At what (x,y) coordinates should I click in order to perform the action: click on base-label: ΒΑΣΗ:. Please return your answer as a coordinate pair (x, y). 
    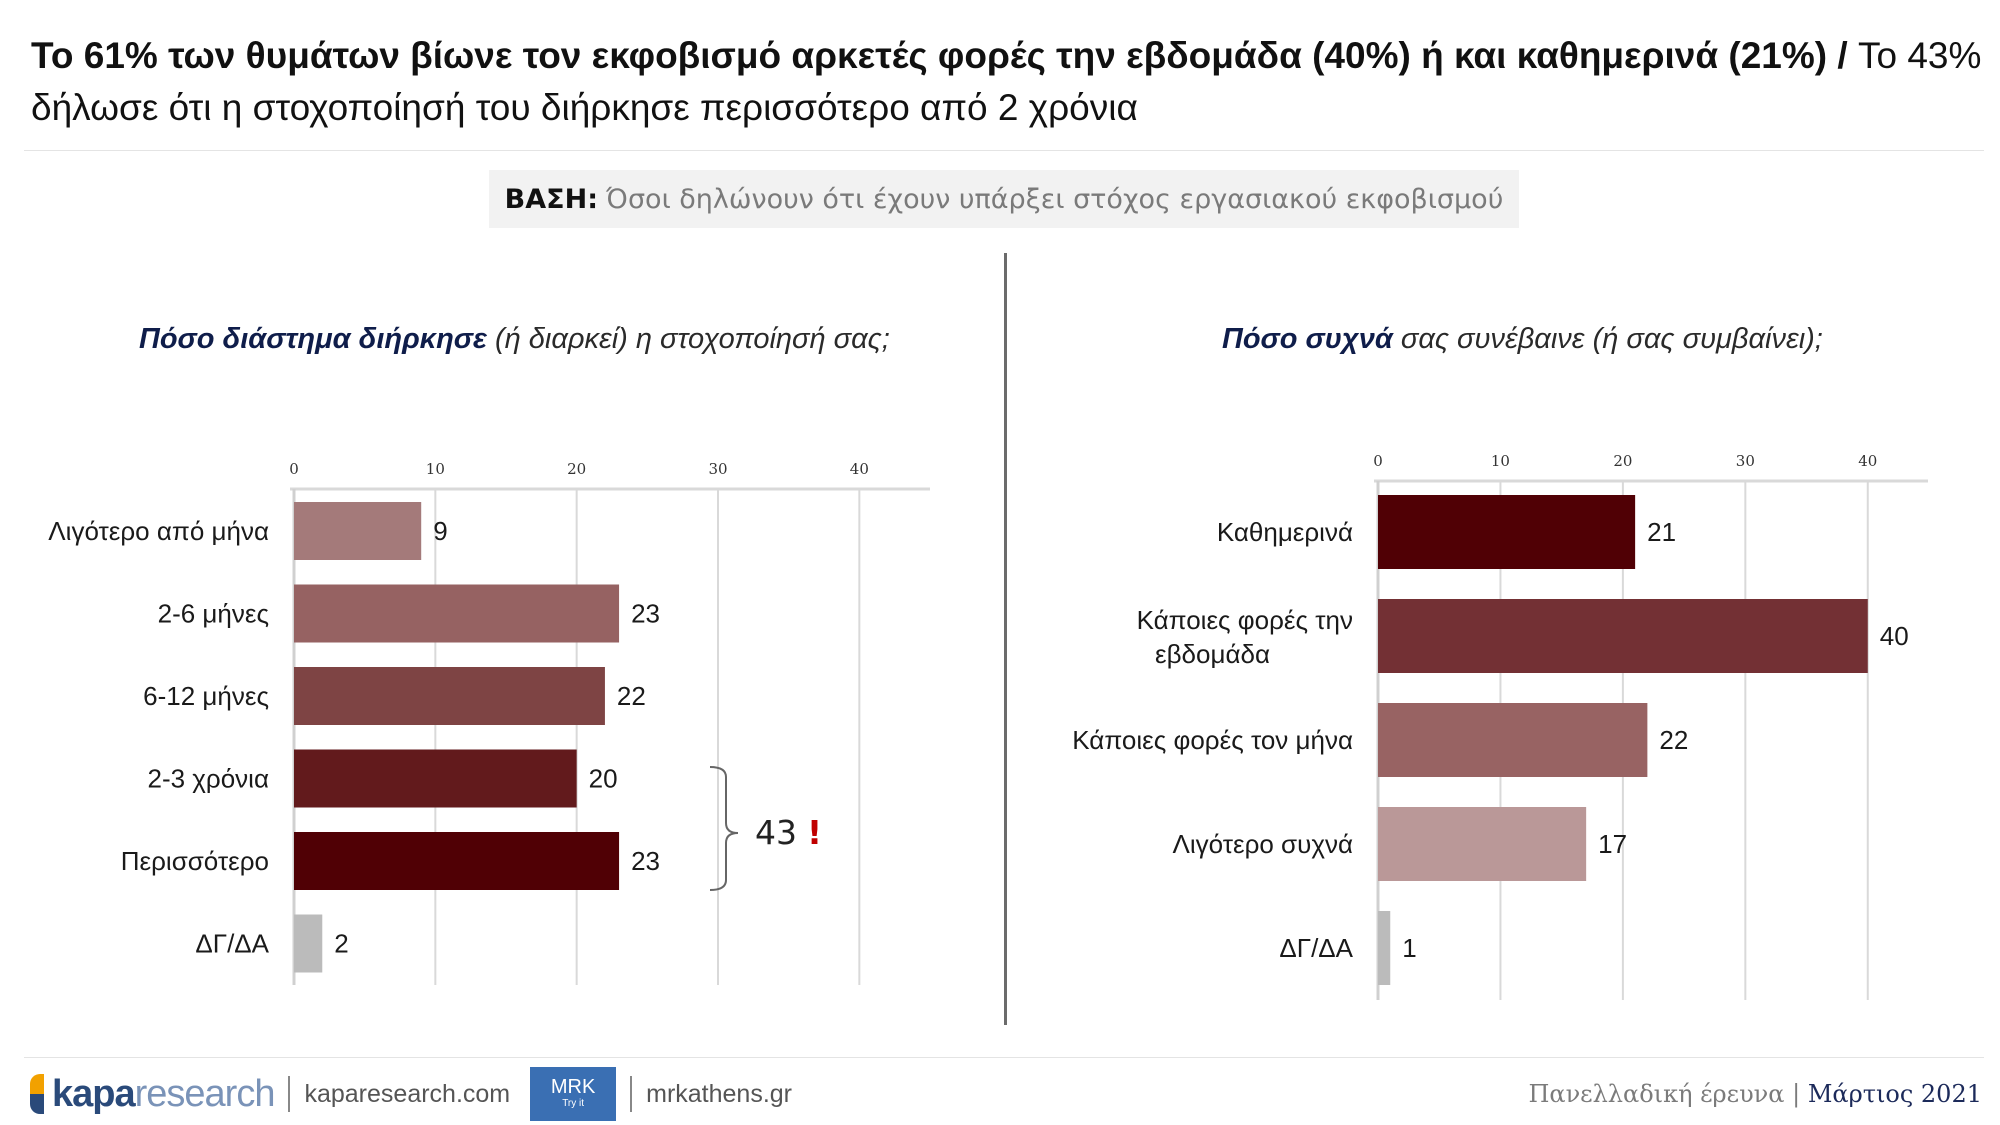
    Looking at the image, I should click on (551, 199).